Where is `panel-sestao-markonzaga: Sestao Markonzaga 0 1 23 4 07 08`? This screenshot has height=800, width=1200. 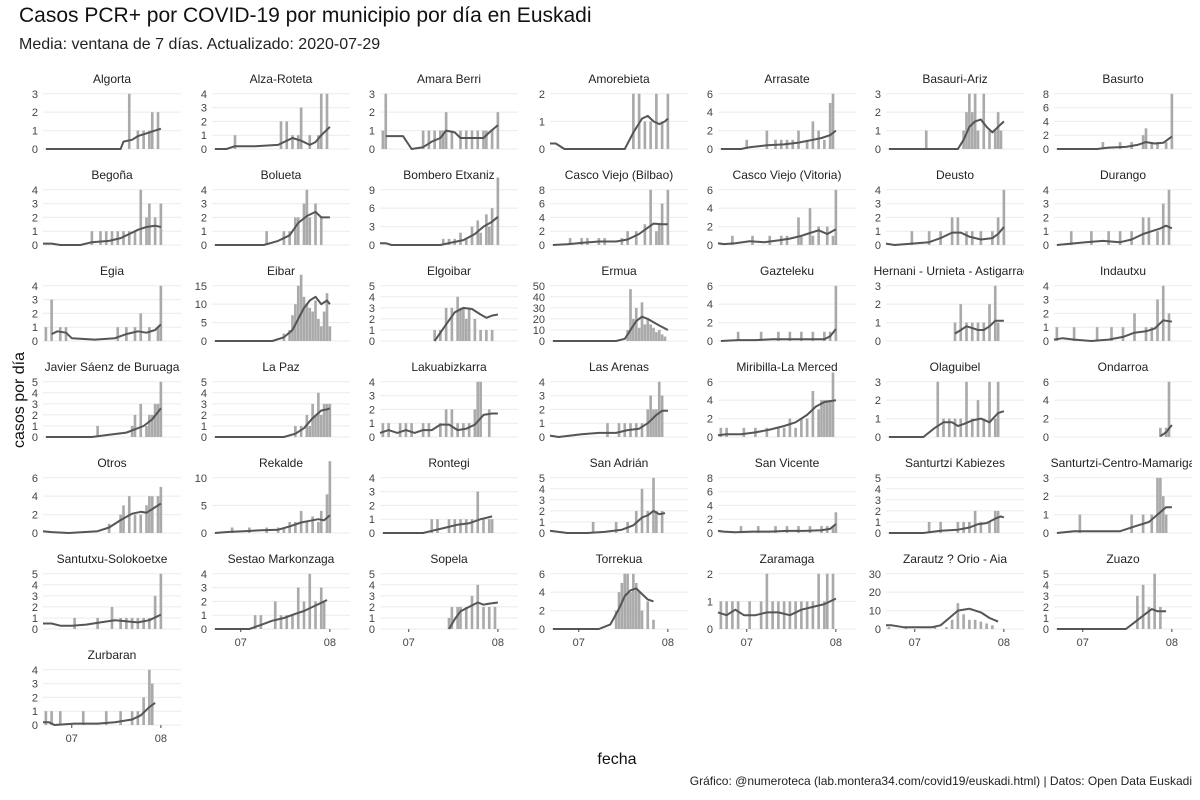
panel-sestao-markonzaga: Sestao Markonzaga 0 1 23 4 07 08 is located at coordinates (275, 600).